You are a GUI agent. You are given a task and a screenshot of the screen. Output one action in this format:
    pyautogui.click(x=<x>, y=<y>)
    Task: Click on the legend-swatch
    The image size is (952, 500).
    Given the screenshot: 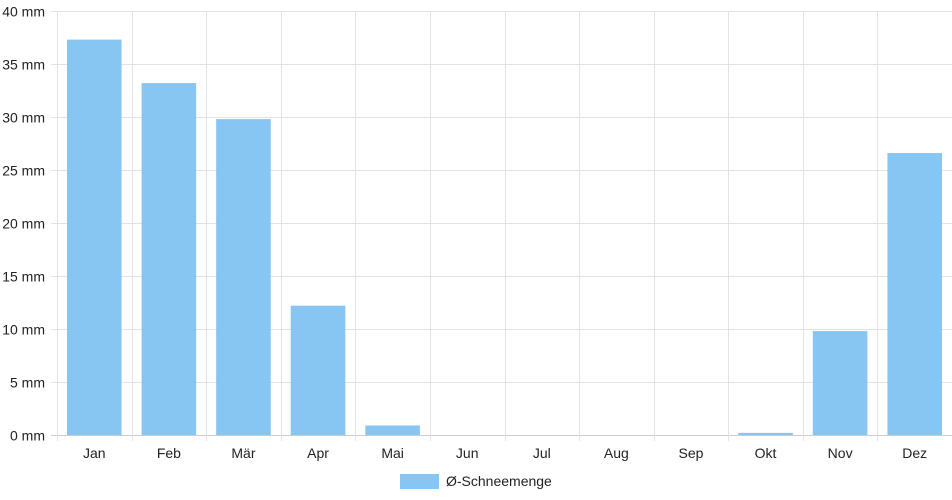 What is the action you would take?
    pyautogui.click(x=419, y=481)
    